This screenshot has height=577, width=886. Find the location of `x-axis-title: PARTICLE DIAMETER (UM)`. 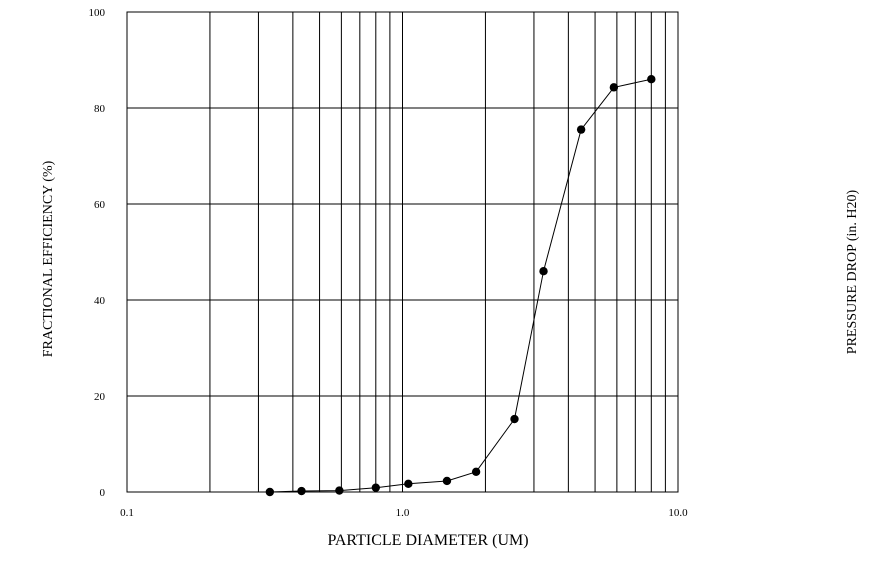

x-axis-title: PARTICLE DIAMETER (UM) is located at coordinates (427, 540).